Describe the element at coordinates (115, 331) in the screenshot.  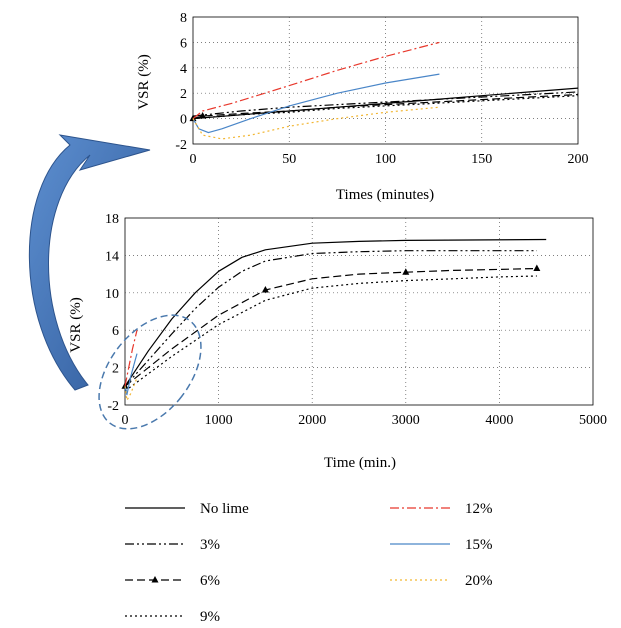
I see `bottom-y-tick-label: 6` at that location.